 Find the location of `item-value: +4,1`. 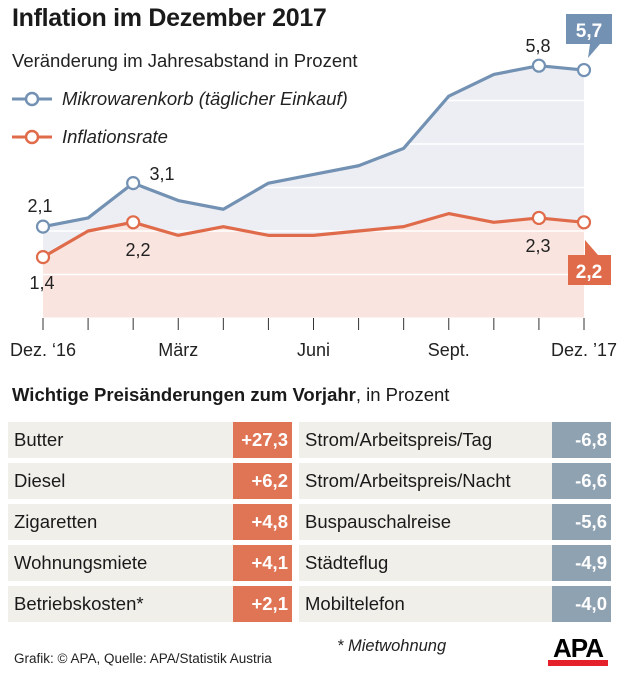

item-value: +4,1 is located at coordinates (262, 563).